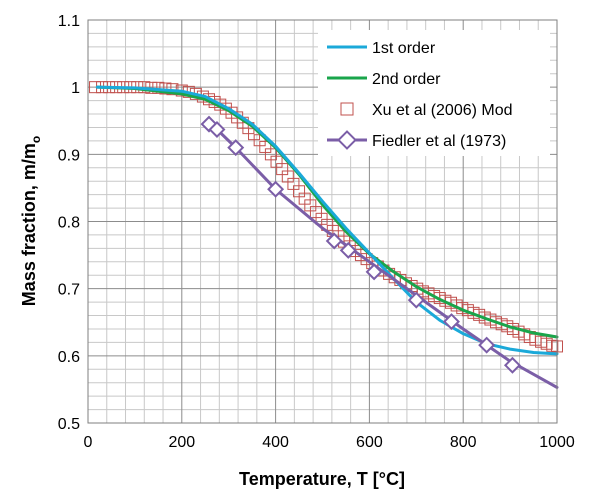 The image size is (595, 500). What do you see at coordinates (369, 442) in the screenshot?
I see `x-tick-label: 600` at bounding box center [369, 442].